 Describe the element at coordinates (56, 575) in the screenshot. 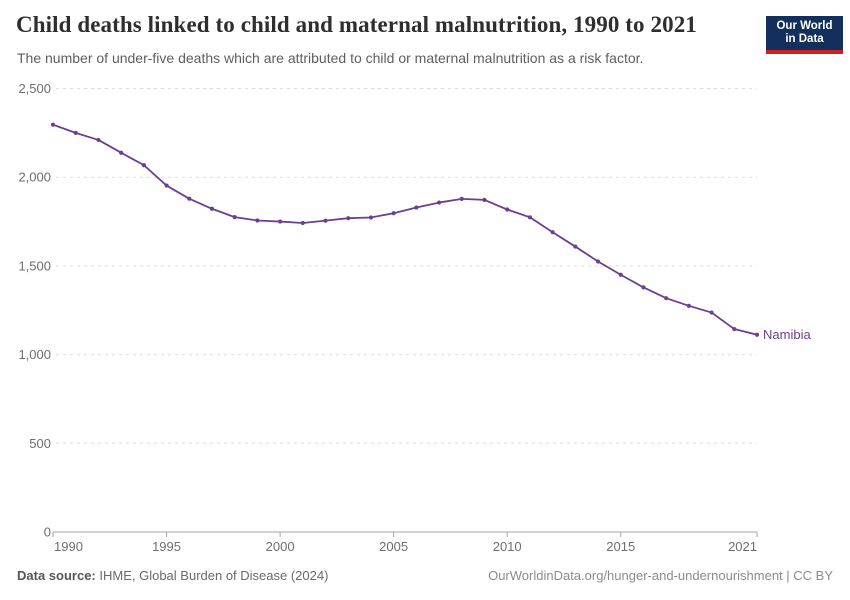

I see `data-source-label: Data source:` at that location.